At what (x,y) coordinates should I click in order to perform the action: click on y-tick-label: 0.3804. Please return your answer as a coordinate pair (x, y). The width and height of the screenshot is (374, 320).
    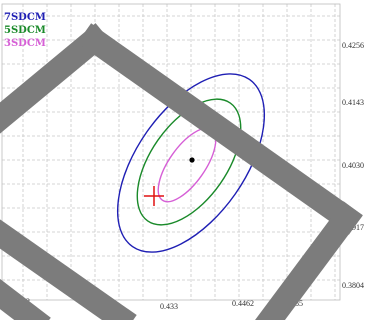
    Looking at the image, I should click on (353, 285).